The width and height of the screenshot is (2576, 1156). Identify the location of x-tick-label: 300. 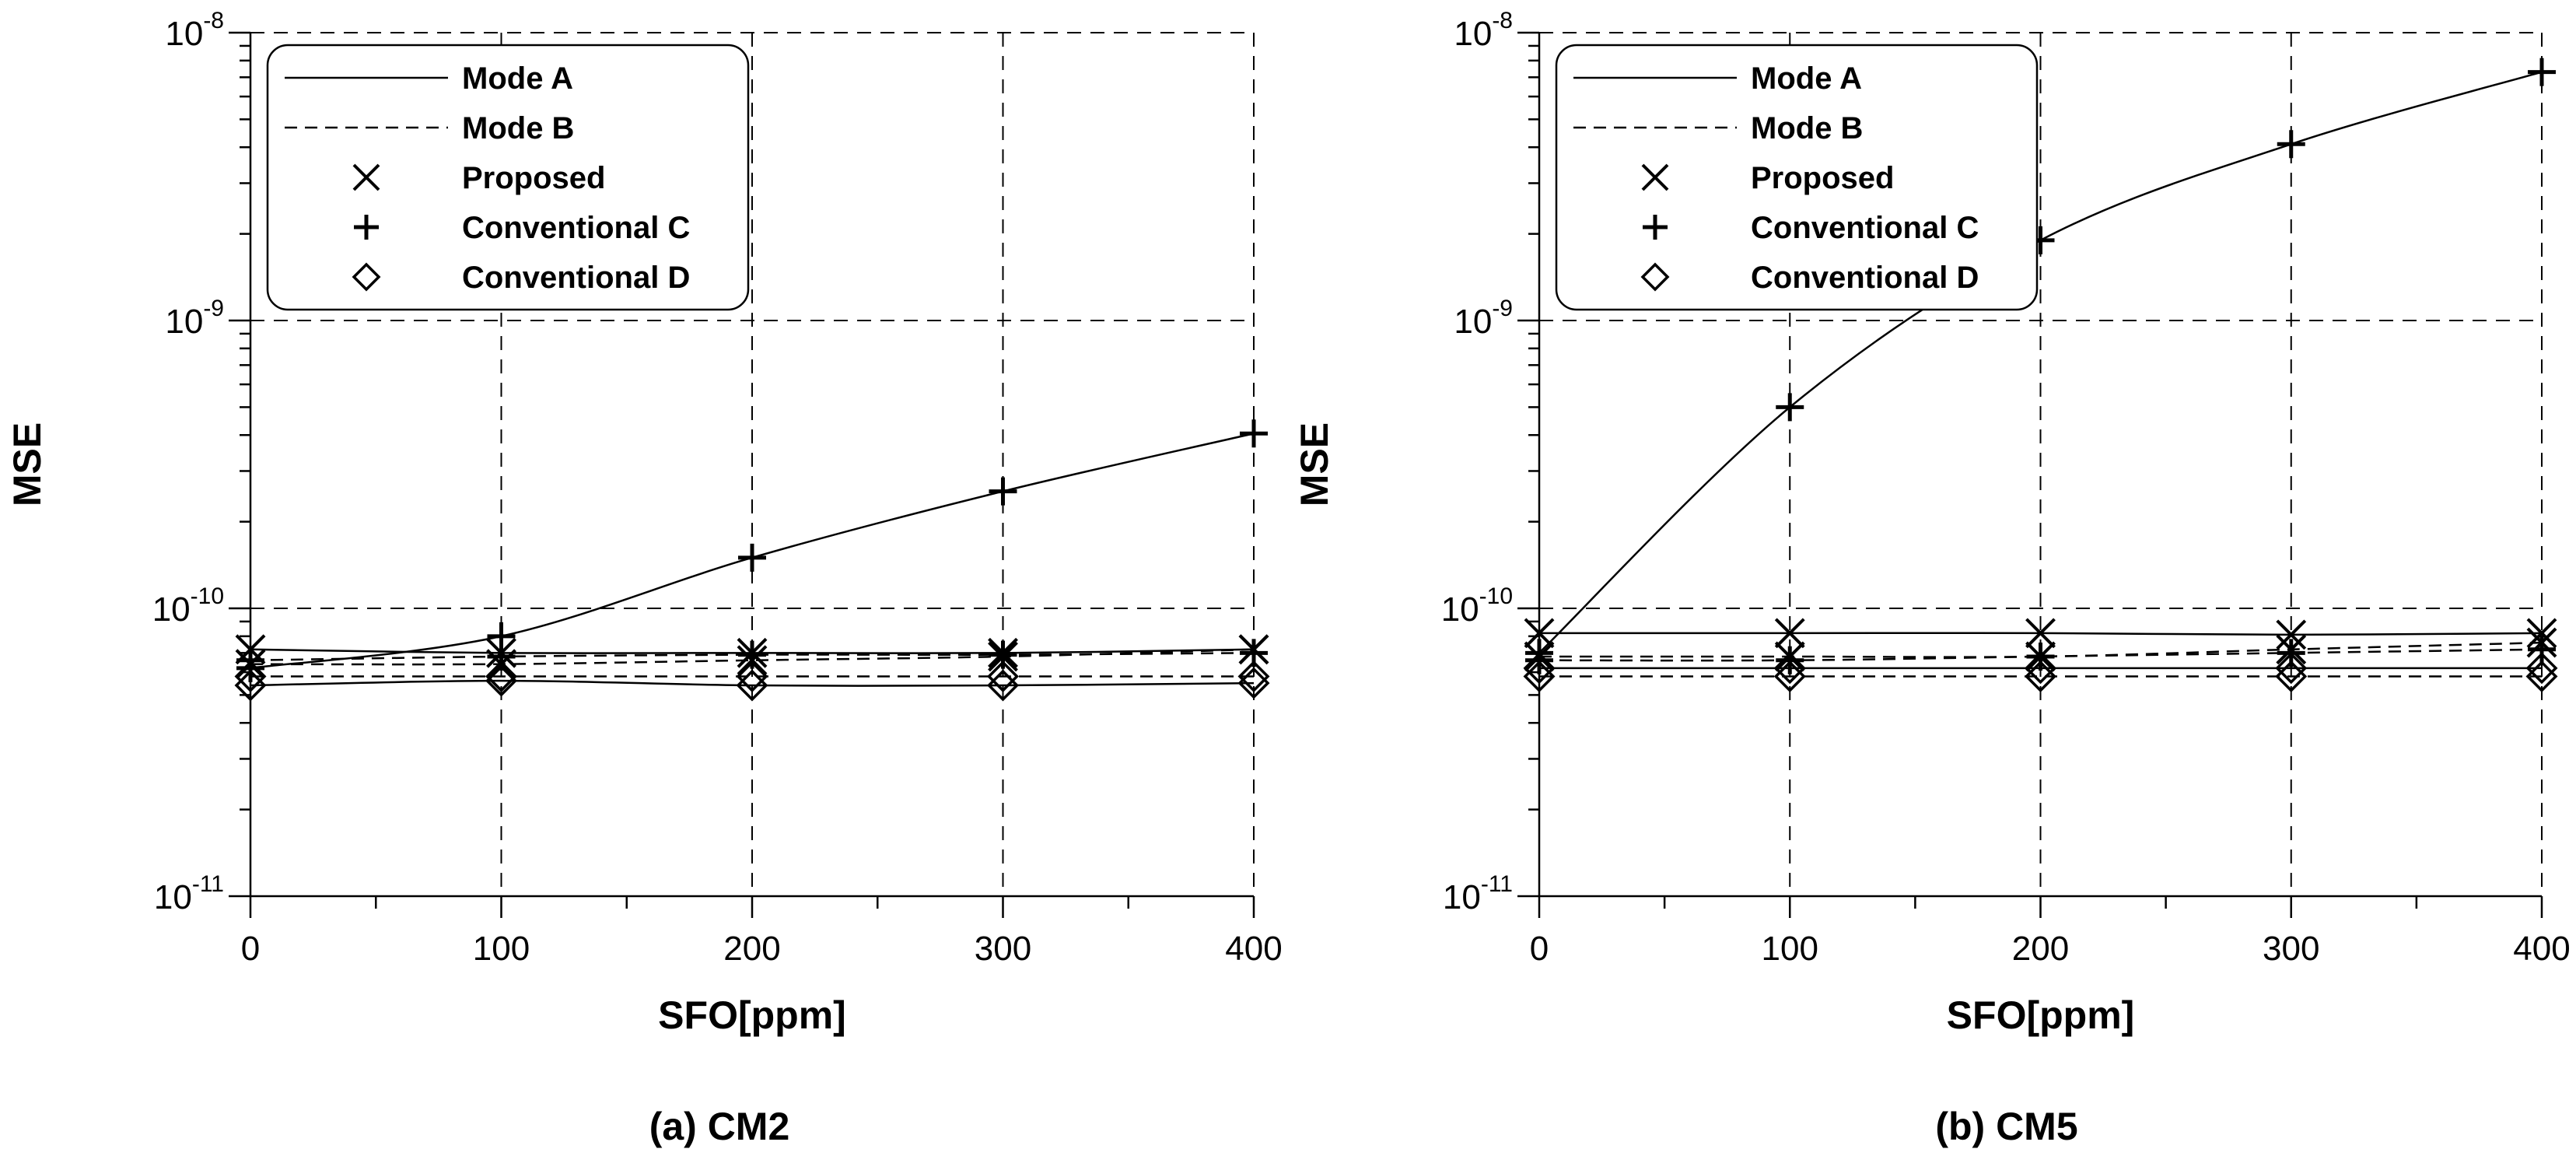
(2291, 949).